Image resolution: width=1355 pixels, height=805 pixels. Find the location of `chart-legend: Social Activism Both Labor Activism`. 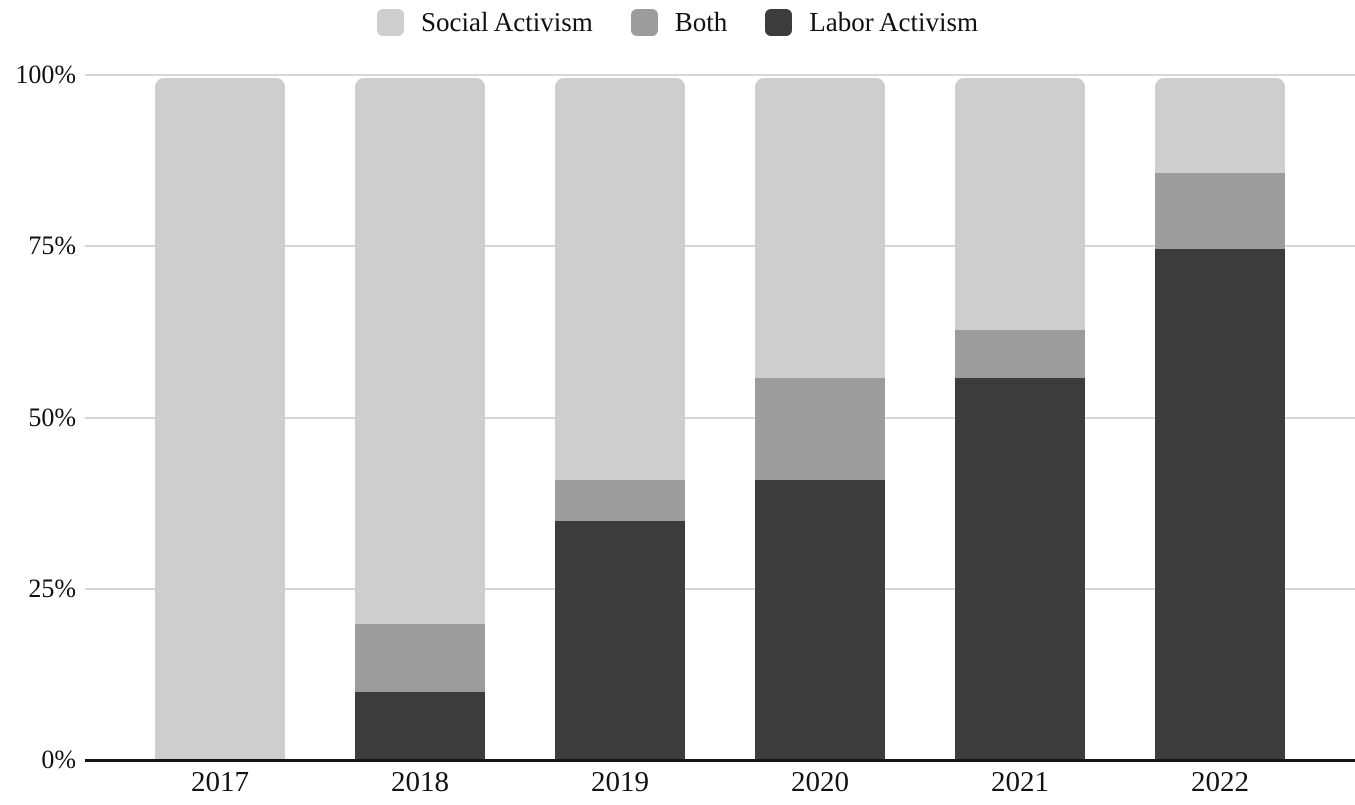

chart-legend: Social Activism Both Labor Activism is located at coordinates (677, 22).